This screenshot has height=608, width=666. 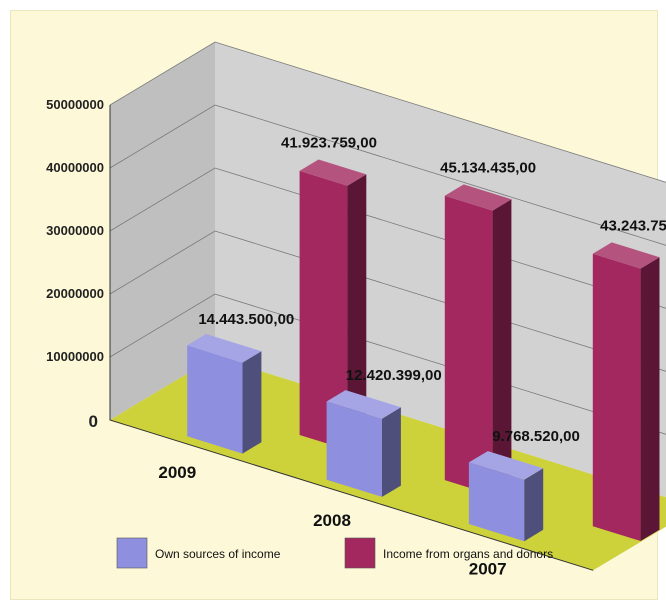 What do you see at coordinates (75, 293) in the screenshot?
I see `y-tick-label: 20000000` at bounding box center [75, 293].